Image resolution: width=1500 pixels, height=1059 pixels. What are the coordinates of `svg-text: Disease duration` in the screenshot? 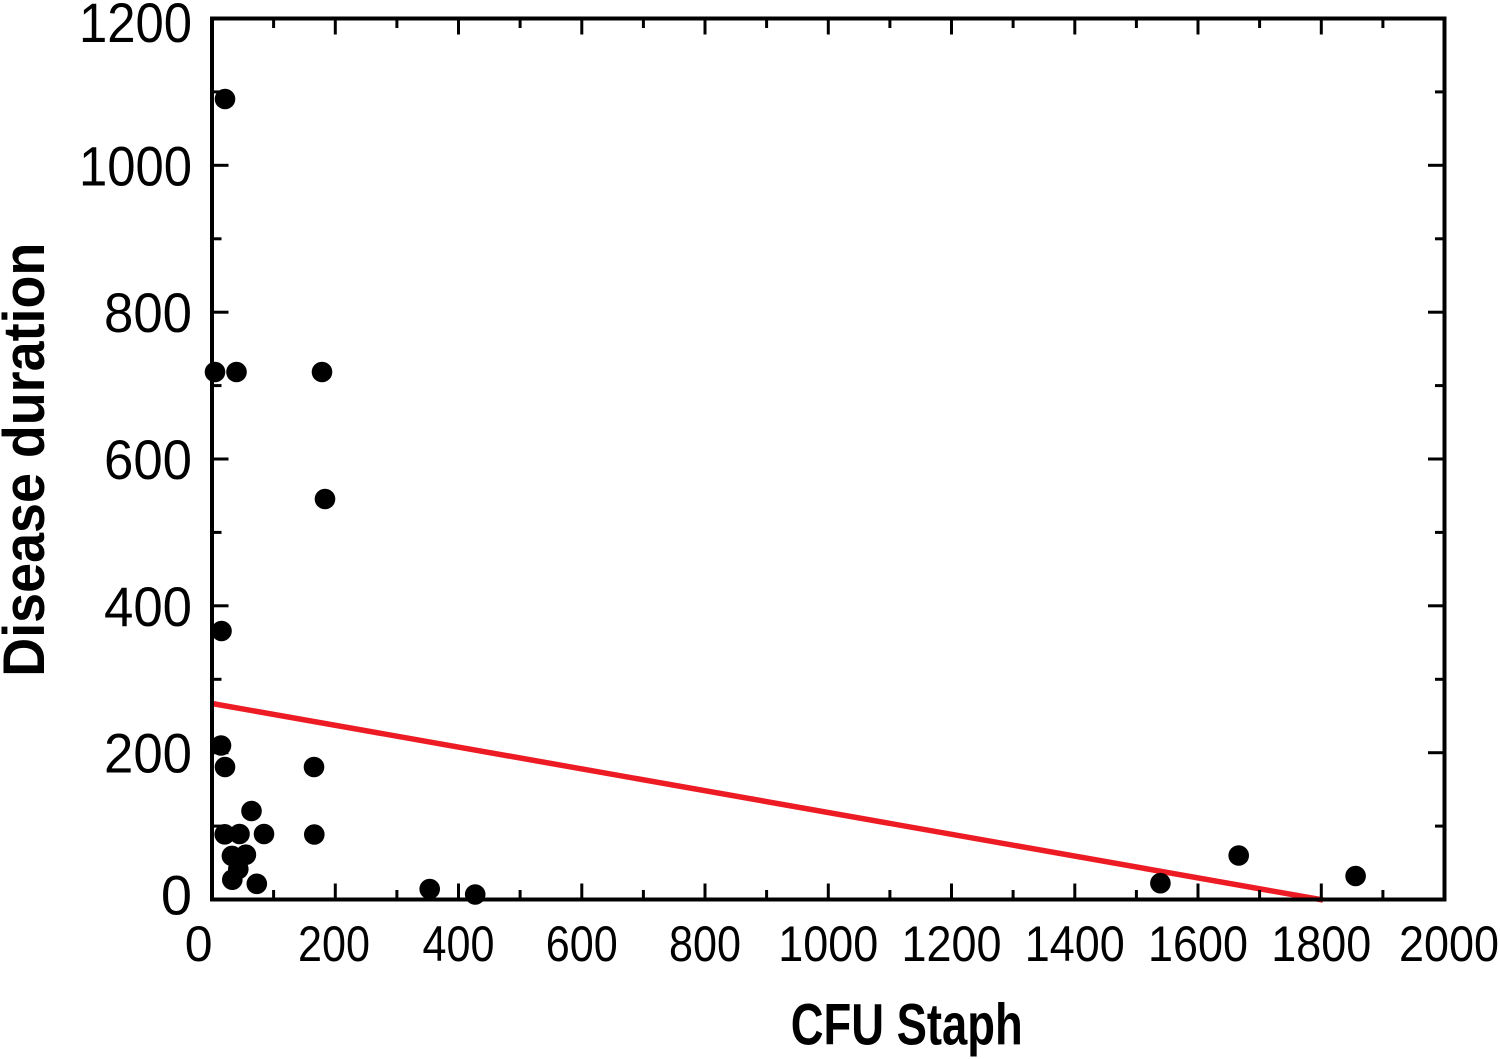 It's located at (28, 460).